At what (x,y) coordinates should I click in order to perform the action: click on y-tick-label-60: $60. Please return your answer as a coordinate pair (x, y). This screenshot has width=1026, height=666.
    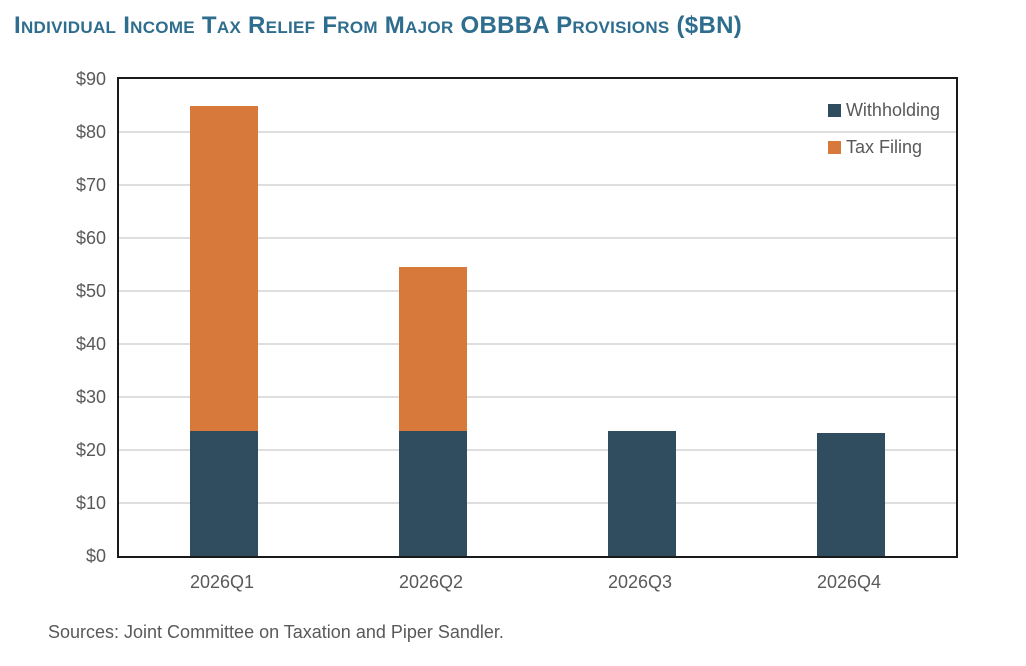
    Looking at the image, I should click on (90, 238).